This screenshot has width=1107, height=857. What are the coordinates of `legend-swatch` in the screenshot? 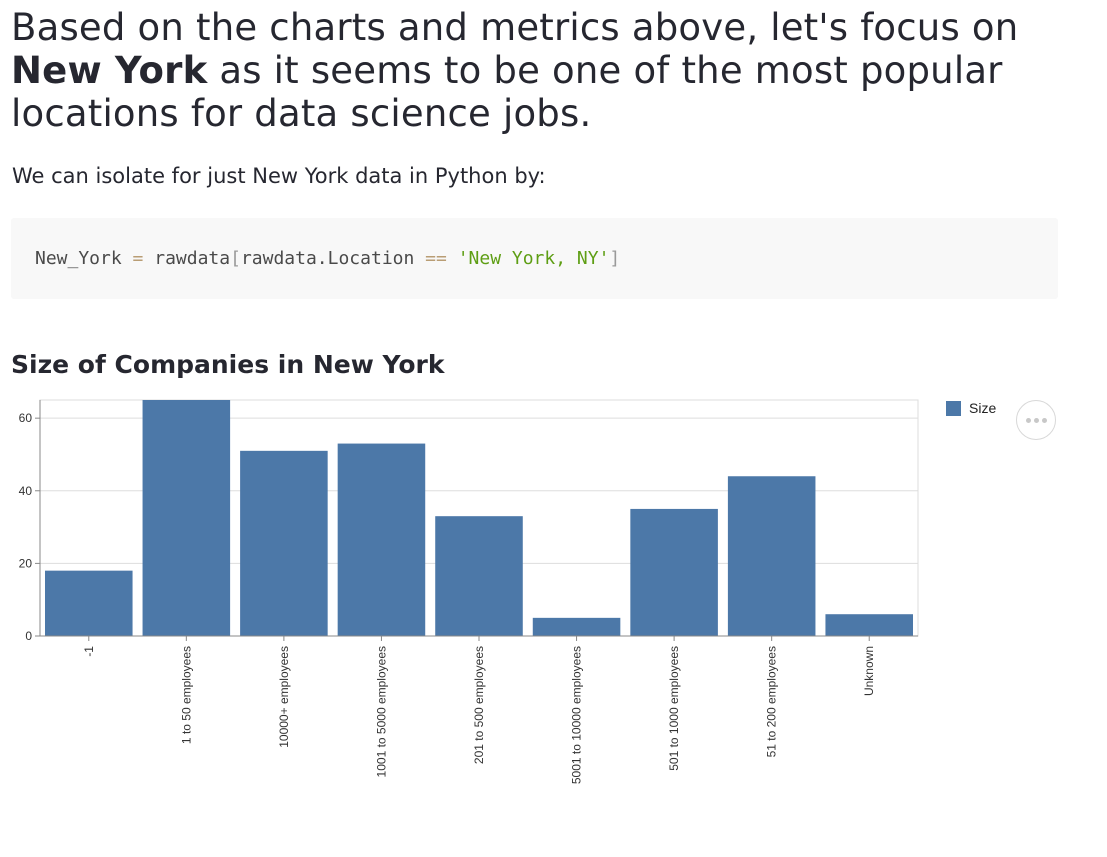 It's located at (953, 408).